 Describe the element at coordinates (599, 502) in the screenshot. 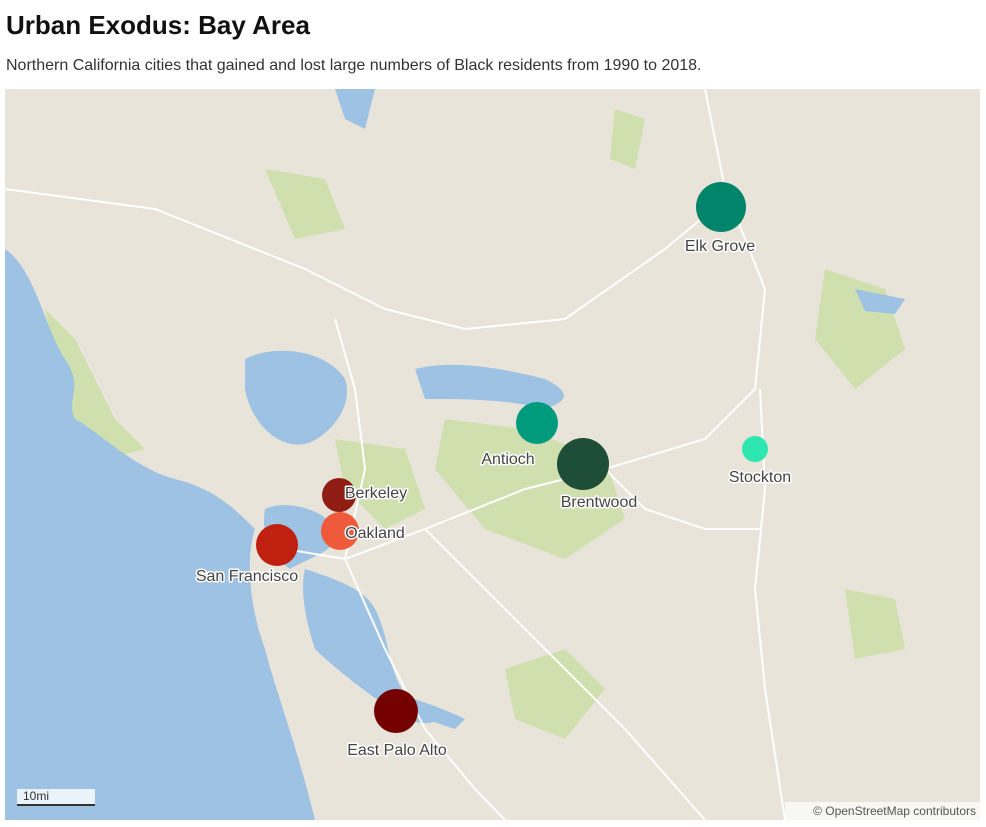

I see `city-label: Brentwood` at that location.